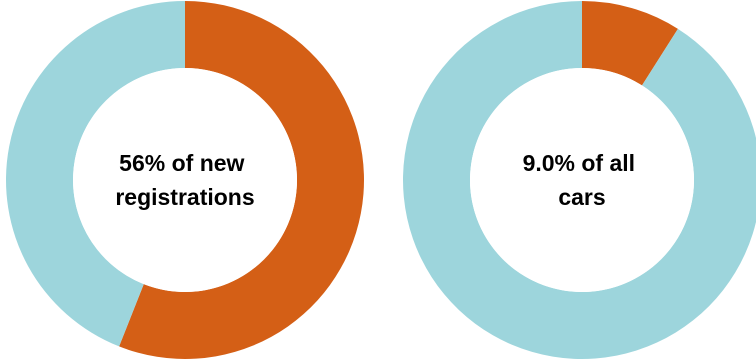  What do you see at coordinates (581, 197) in the screenshot?
I see `center-label-line-2: cars` at bounding box center [581, 197].